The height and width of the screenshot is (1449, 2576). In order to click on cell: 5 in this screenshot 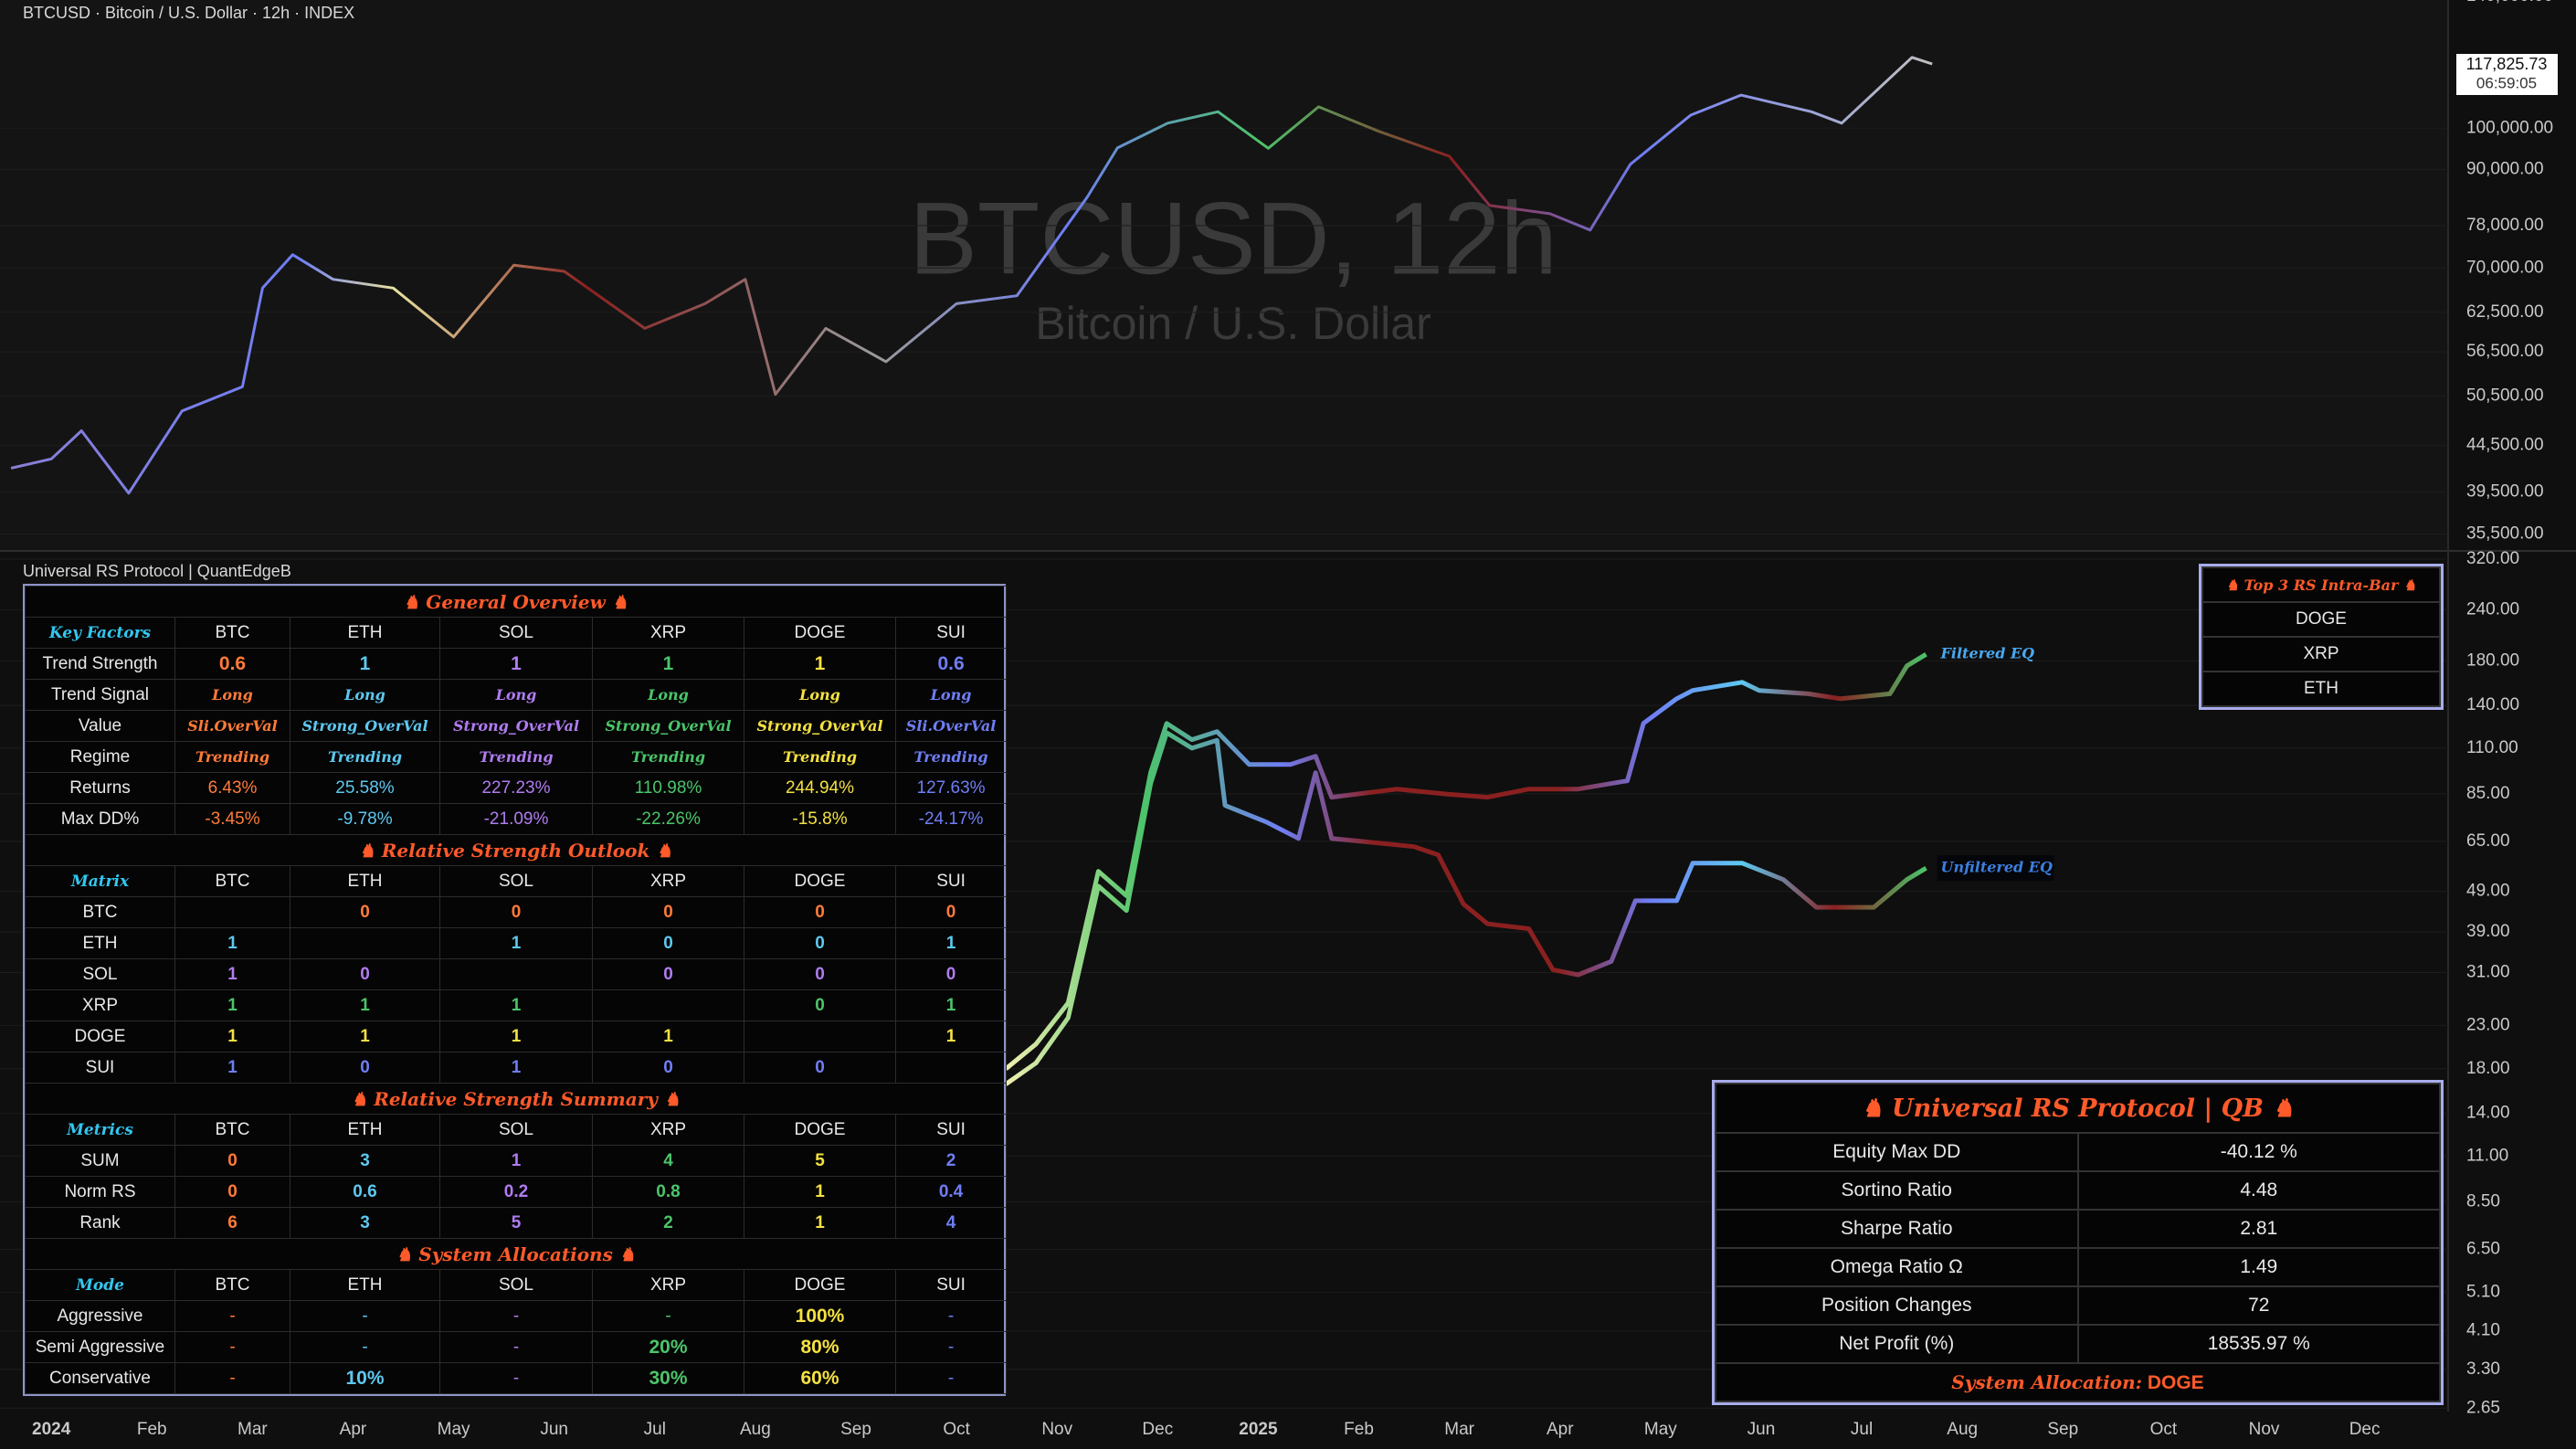, I will do `click(820, 1161)`.